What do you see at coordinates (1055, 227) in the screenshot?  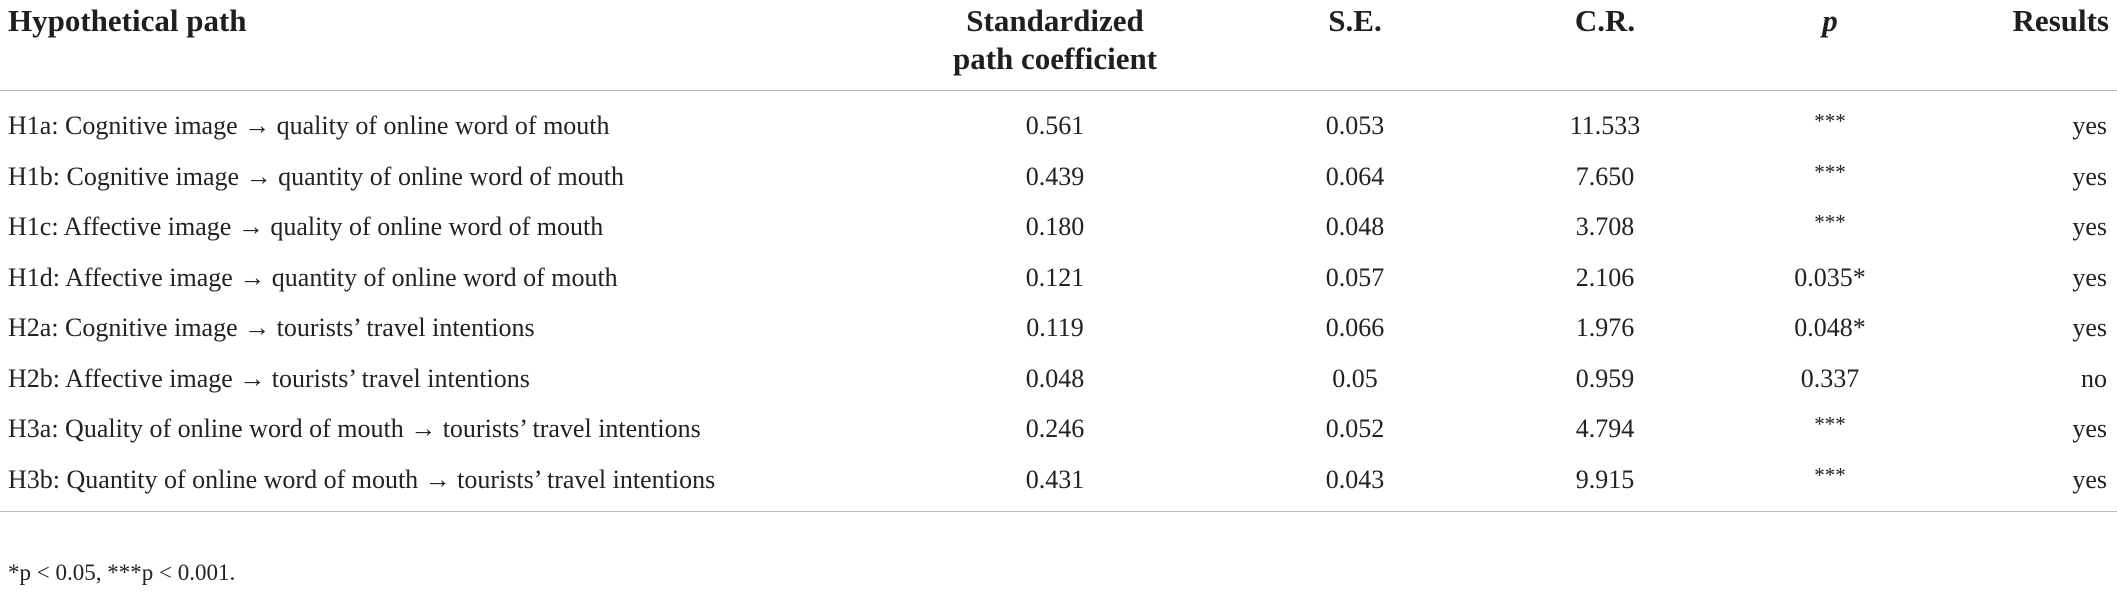 I see `cell-coefficient: 0.180` at bounding box center [1055, 227].